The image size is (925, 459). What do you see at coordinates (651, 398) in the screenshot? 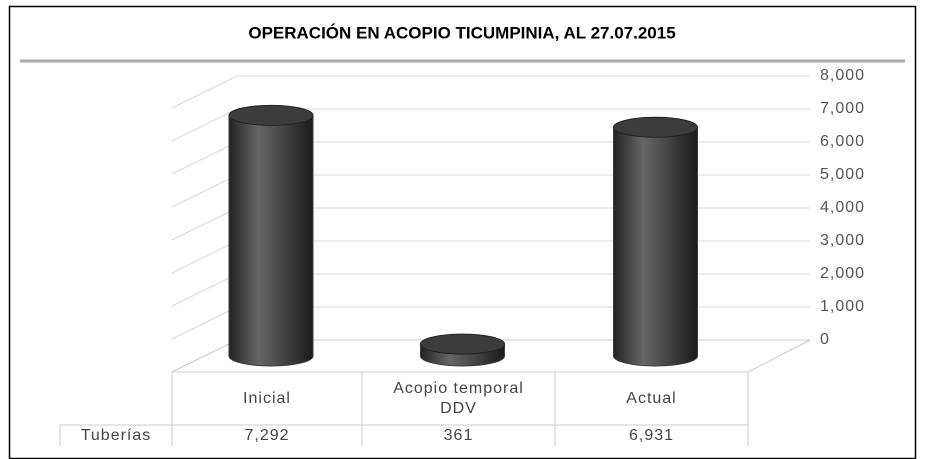
I see `x-tick-label: Actual` at bounding box center [651, 398].